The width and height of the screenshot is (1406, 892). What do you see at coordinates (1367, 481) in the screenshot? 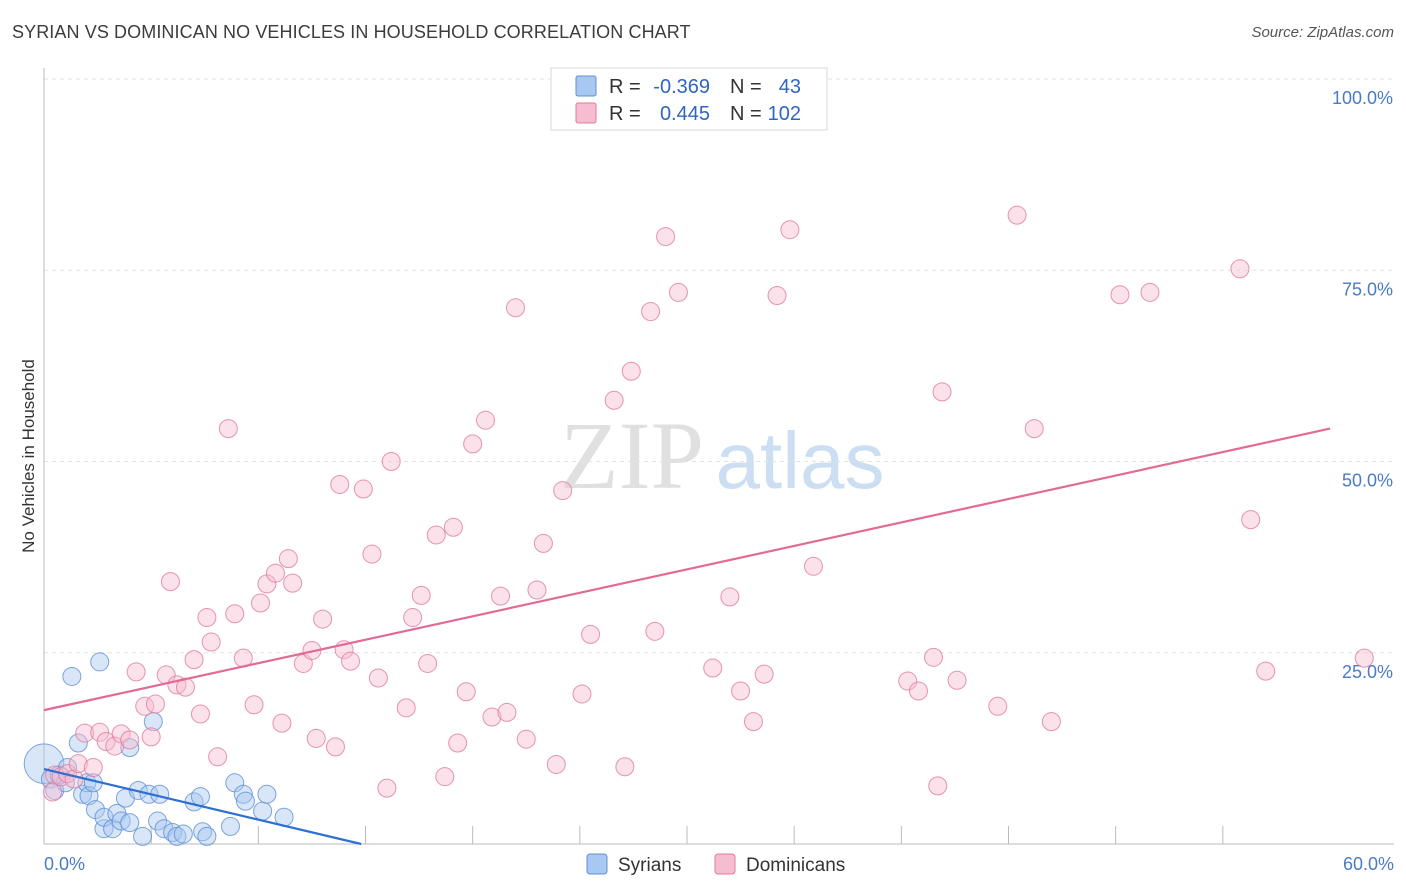
I see `y-tick-label-50: 50.0%` at bounding box center [1367, 481].